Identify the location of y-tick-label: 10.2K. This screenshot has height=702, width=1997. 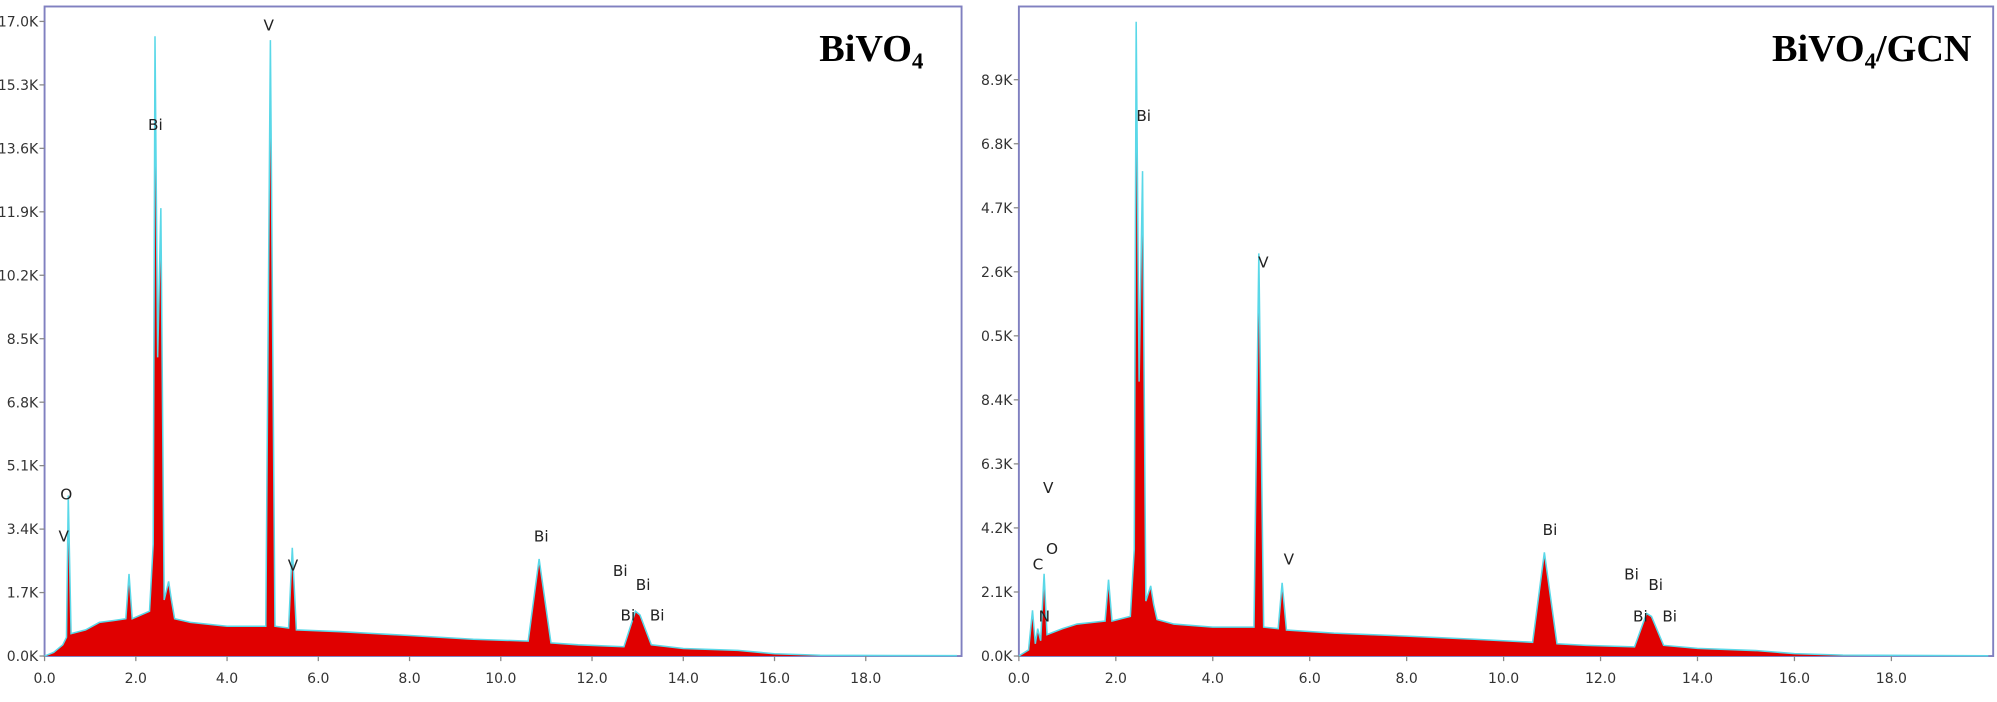
(19, 276).